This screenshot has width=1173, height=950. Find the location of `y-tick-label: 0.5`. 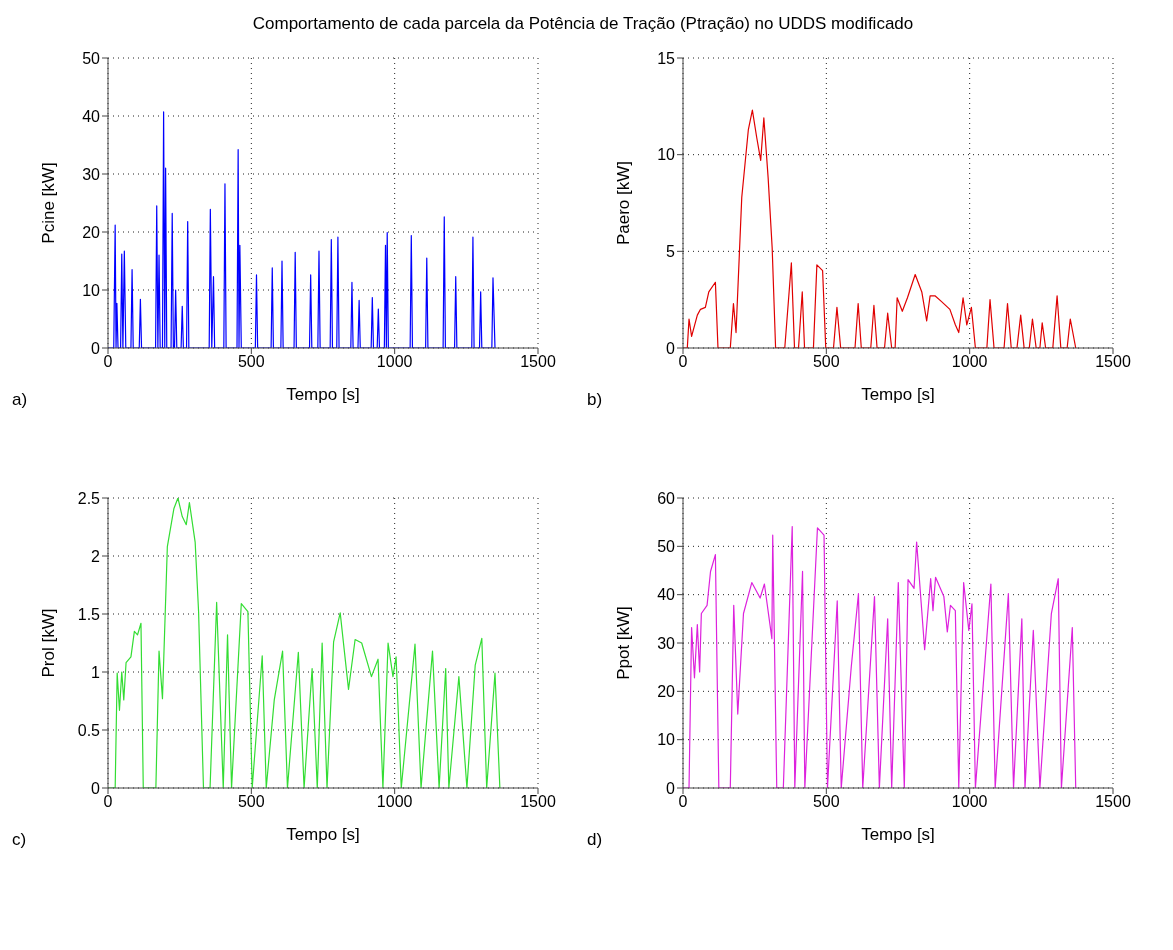

y-tick-label: 0.5 is located at coordinates (89, 730).